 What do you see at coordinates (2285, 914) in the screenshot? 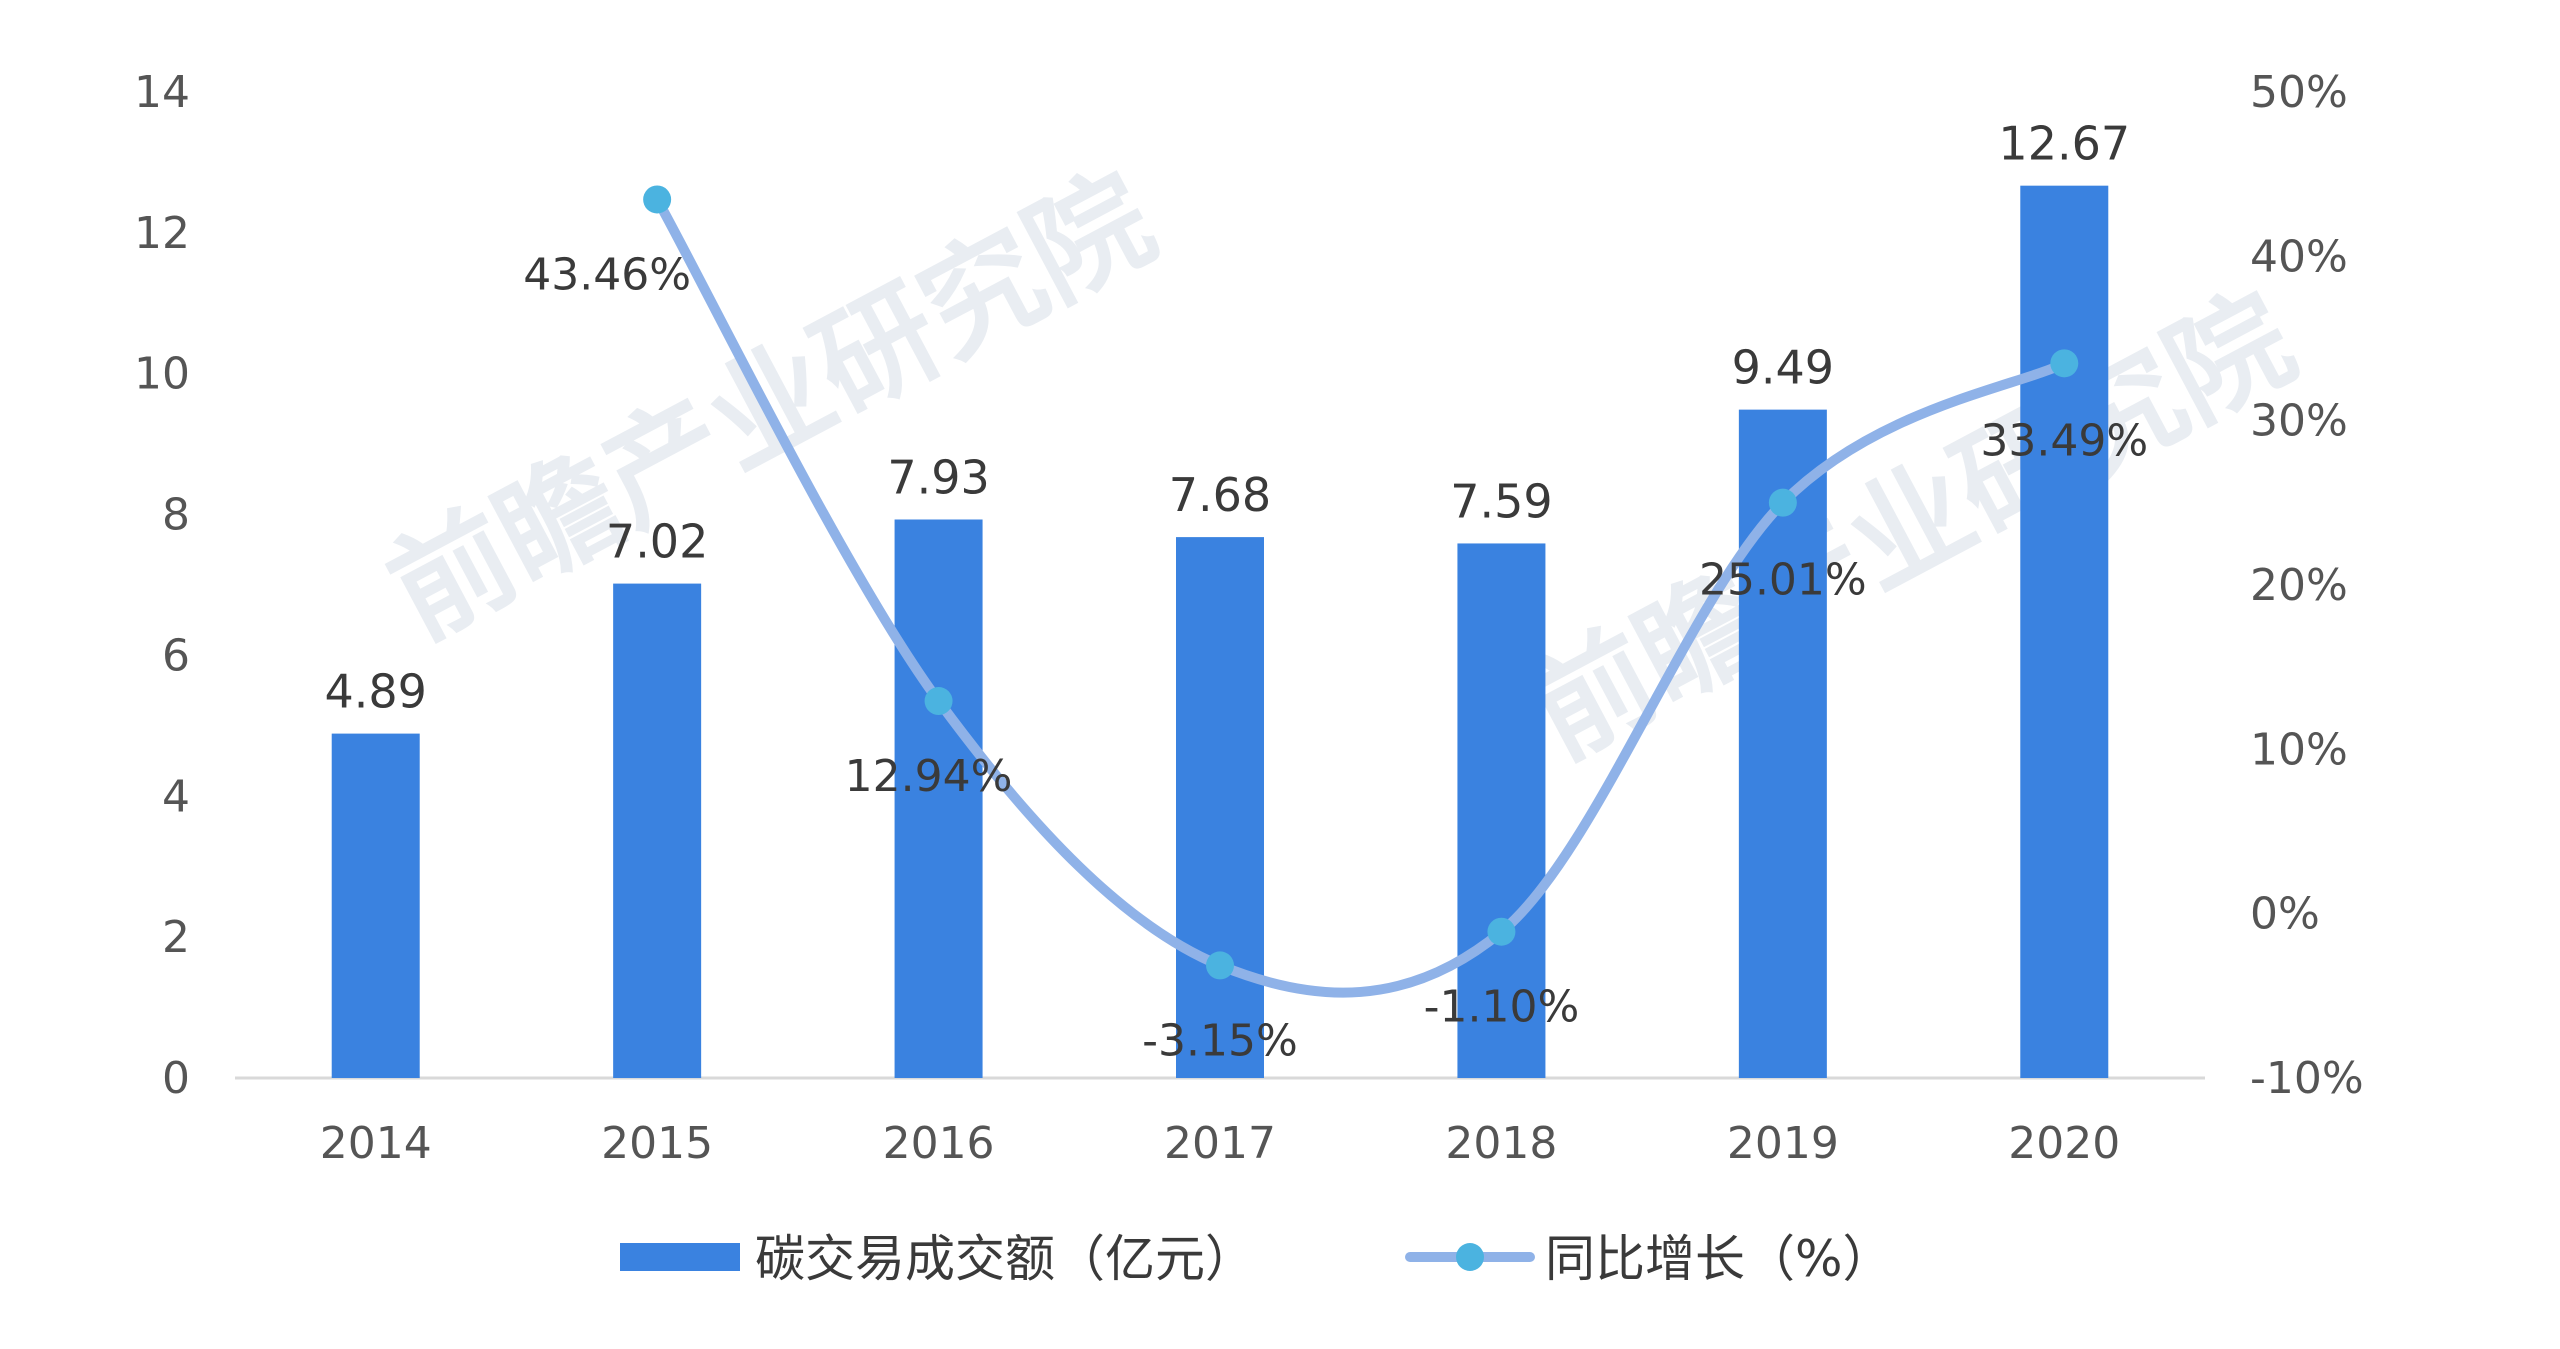
I see `y-right-tick-label: 0%` at bounding box center [2285, 914].